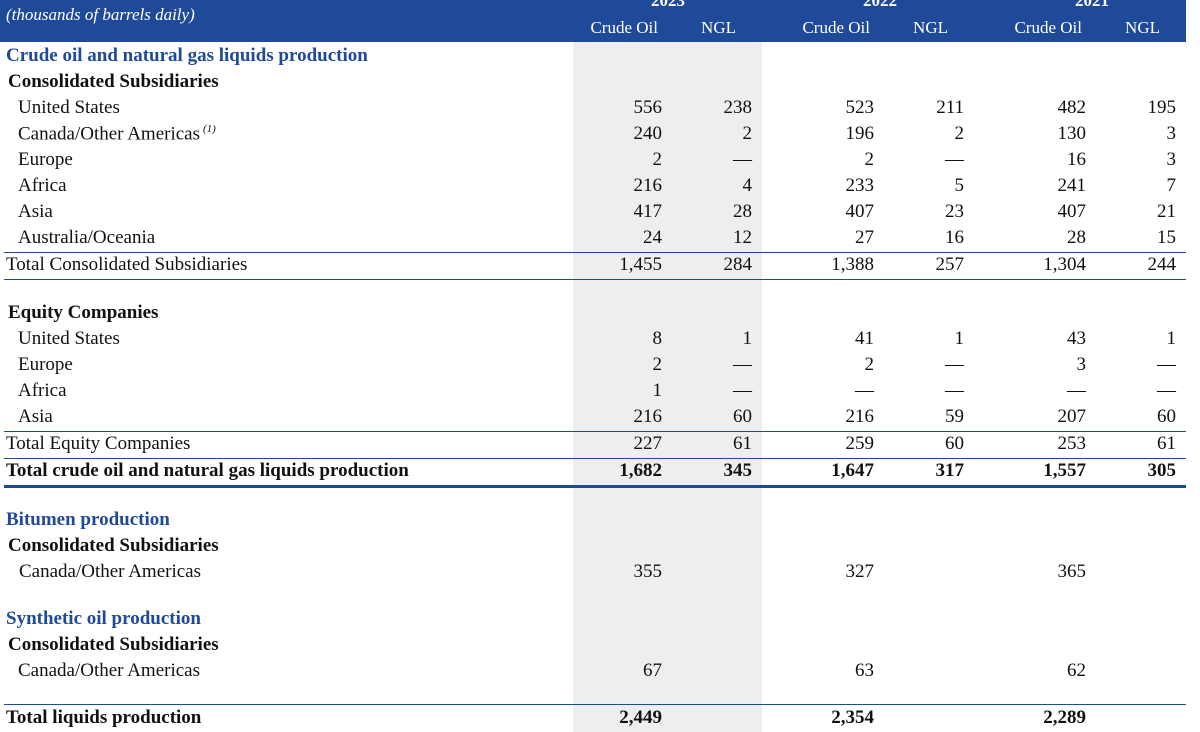 The height and width of the screenshot is (732, 1200). I want to click on cell-crude-2023: 24, so click(652, 237).